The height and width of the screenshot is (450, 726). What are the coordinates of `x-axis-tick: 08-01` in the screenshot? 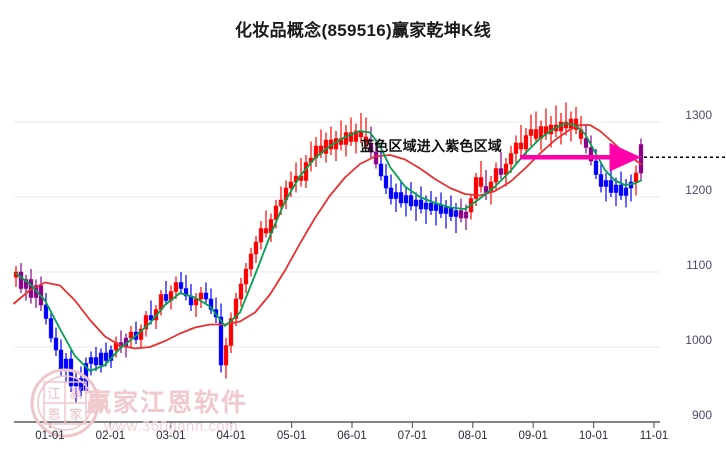 It's located at (473, 436).